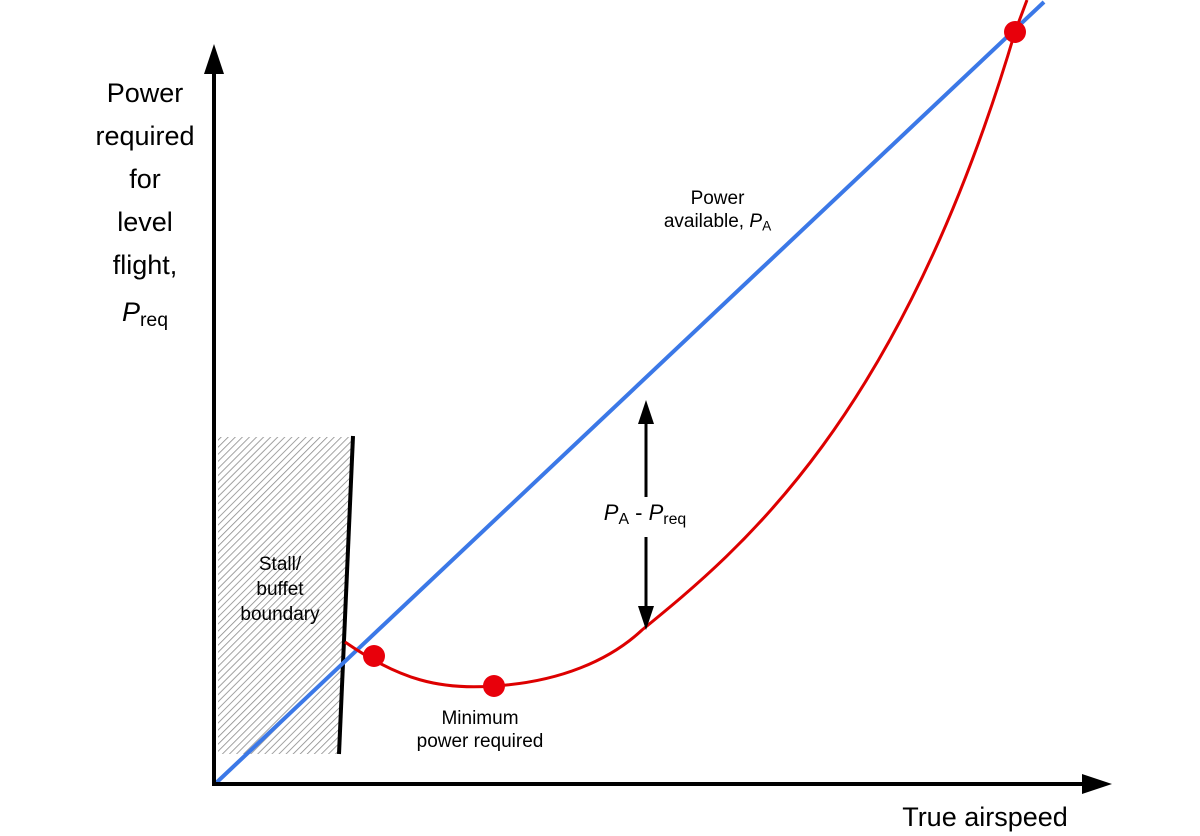 This screenshot has height=836, width=1200. Describe the element at coordinates (145, 222) in the screenshot. I see `y-axis-label-line-4: level` at that location.